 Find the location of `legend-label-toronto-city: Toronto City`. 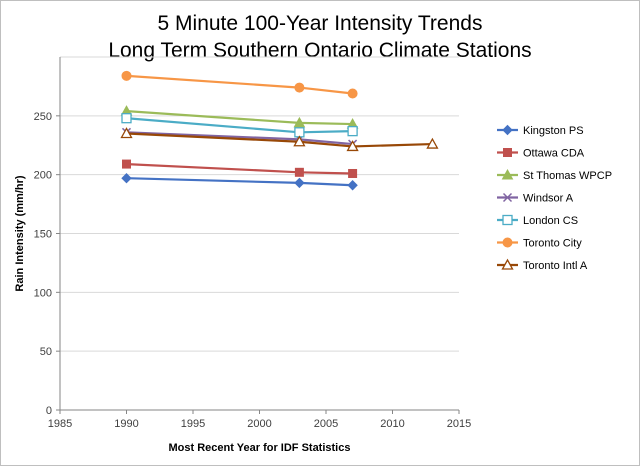

legend-label-toronto-city: Toronto City is located at coordinates (552, 244).